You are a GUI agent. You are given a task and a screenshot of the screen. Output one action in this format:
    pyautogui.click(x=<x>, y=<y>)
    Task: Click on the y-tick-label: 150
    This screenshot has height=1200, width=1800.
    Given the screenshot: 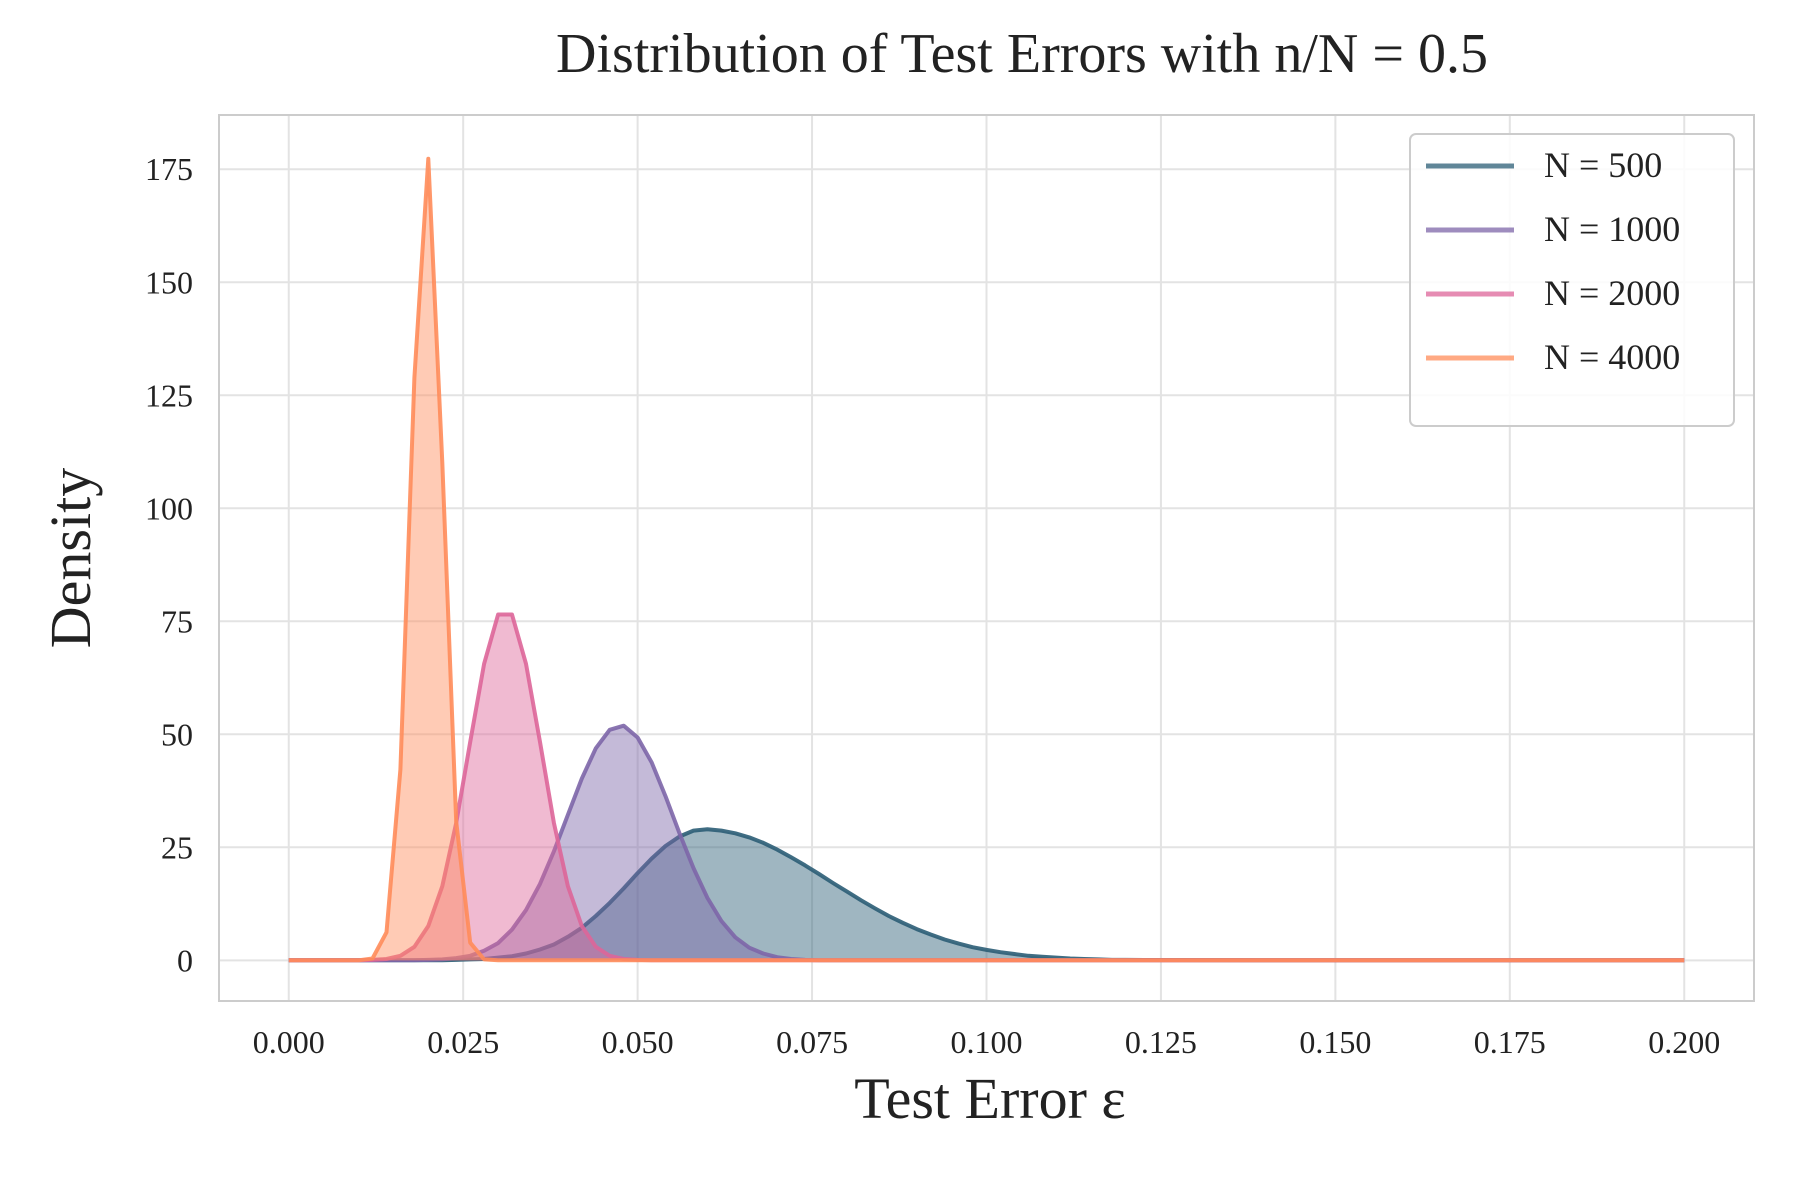 What is the action you would take?
    pyautogui.click(x=169, y=282)
    